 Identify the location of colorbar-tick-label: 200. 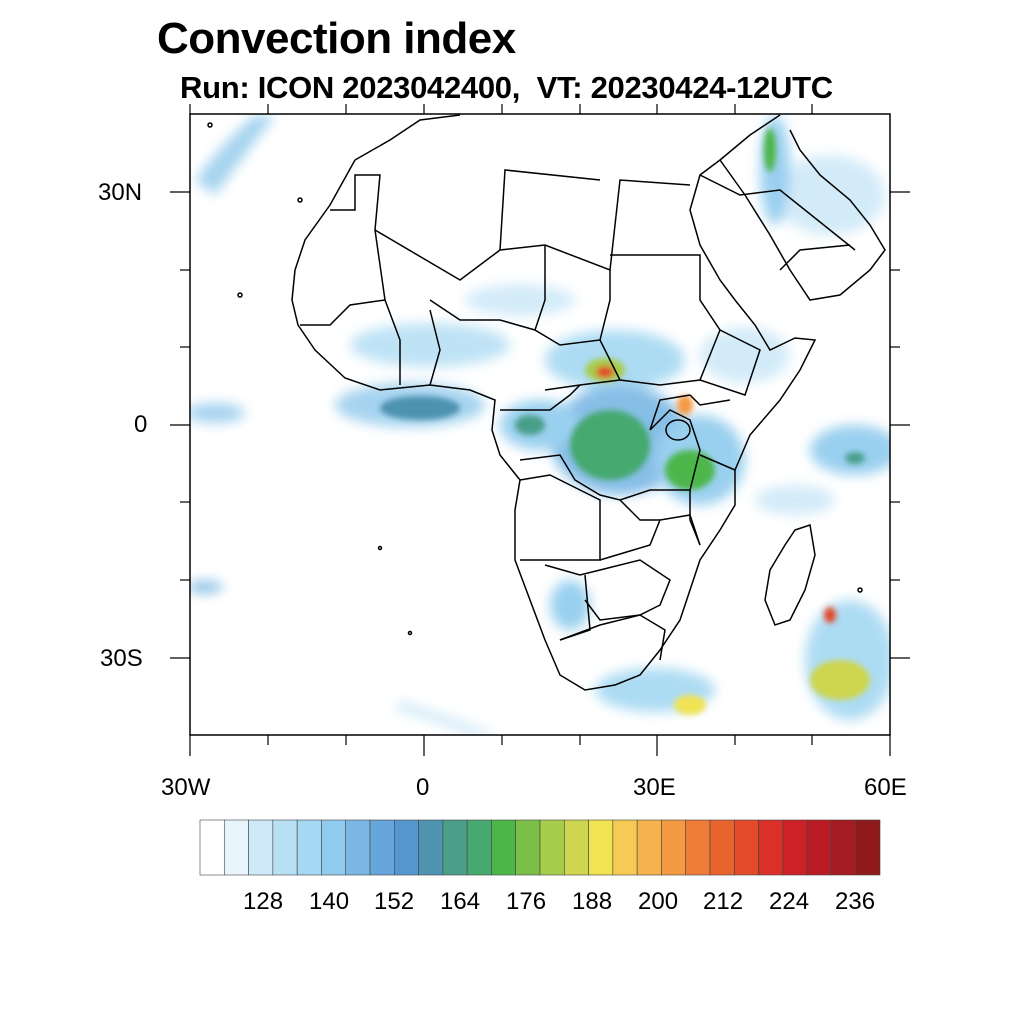
(658, 901).